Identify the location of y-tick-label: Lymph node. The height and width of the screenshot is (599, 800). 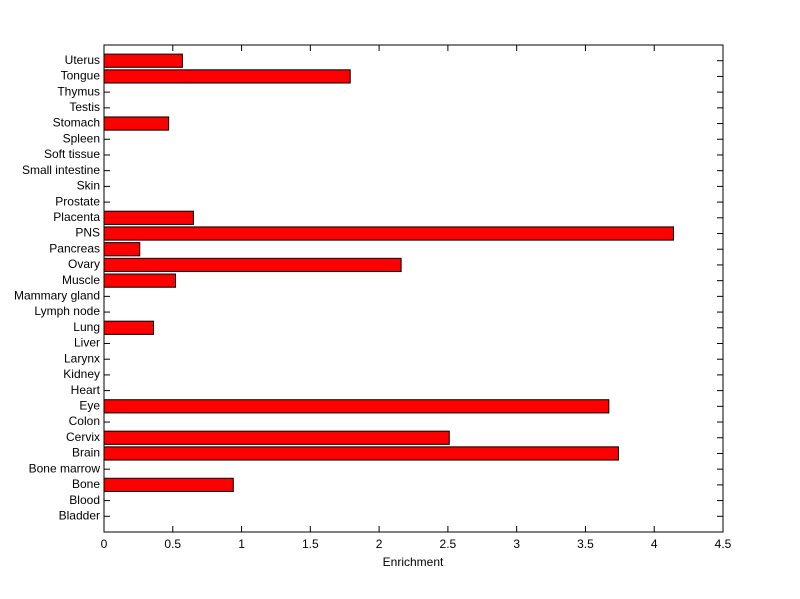
(67, 311).